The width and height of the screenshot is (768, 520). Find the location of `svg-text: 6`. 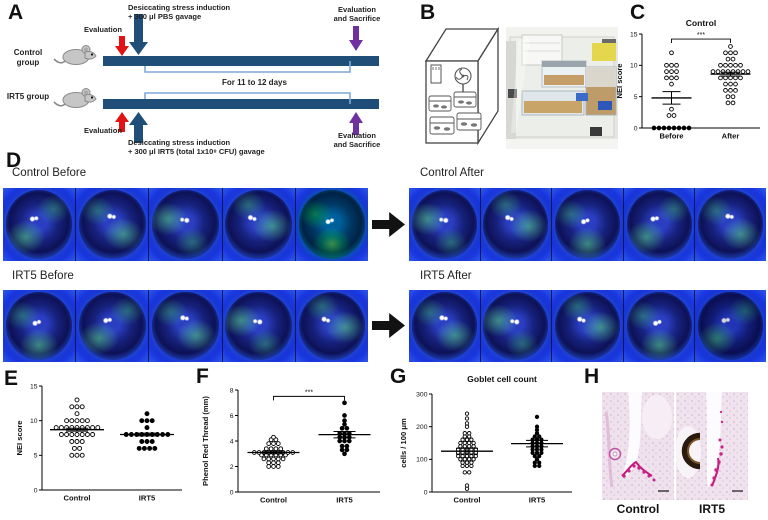

svg-text: 6 is located at coordinates (232, 416).